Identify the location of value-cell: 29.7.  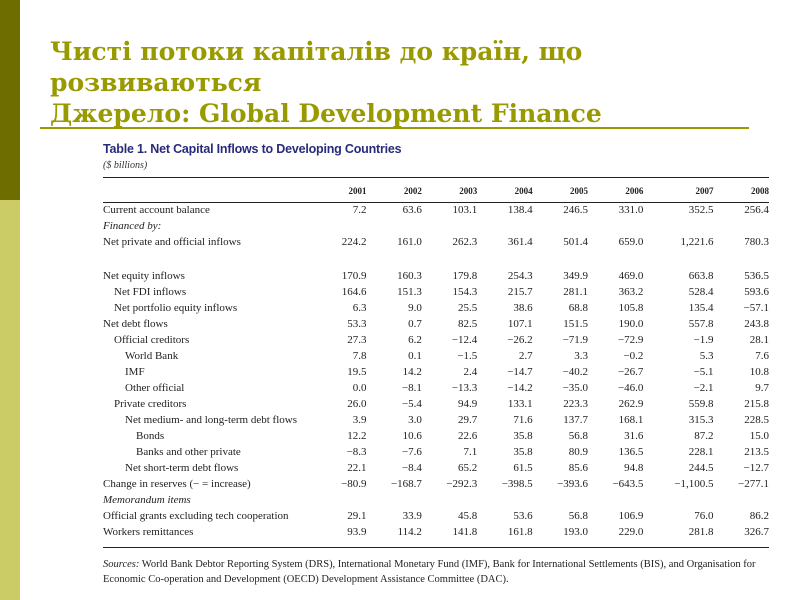
(468, 420).